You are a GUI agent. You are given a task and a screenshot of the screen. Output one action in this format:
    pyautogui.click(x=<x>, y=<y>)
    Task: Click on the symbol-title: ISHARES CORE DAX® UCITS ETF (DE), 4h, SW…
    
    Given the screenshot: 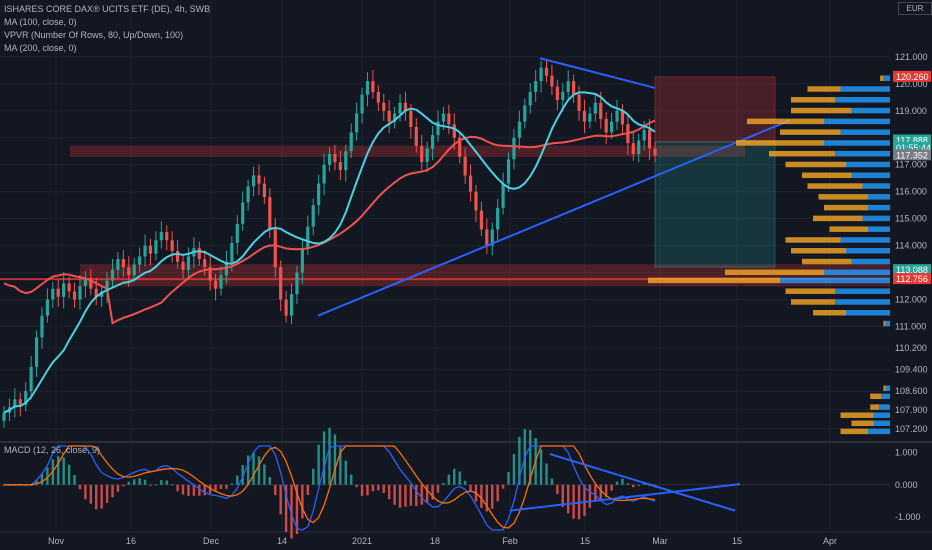 What is the action you would take?
    pyautogui.click(x=107, y=9)
    